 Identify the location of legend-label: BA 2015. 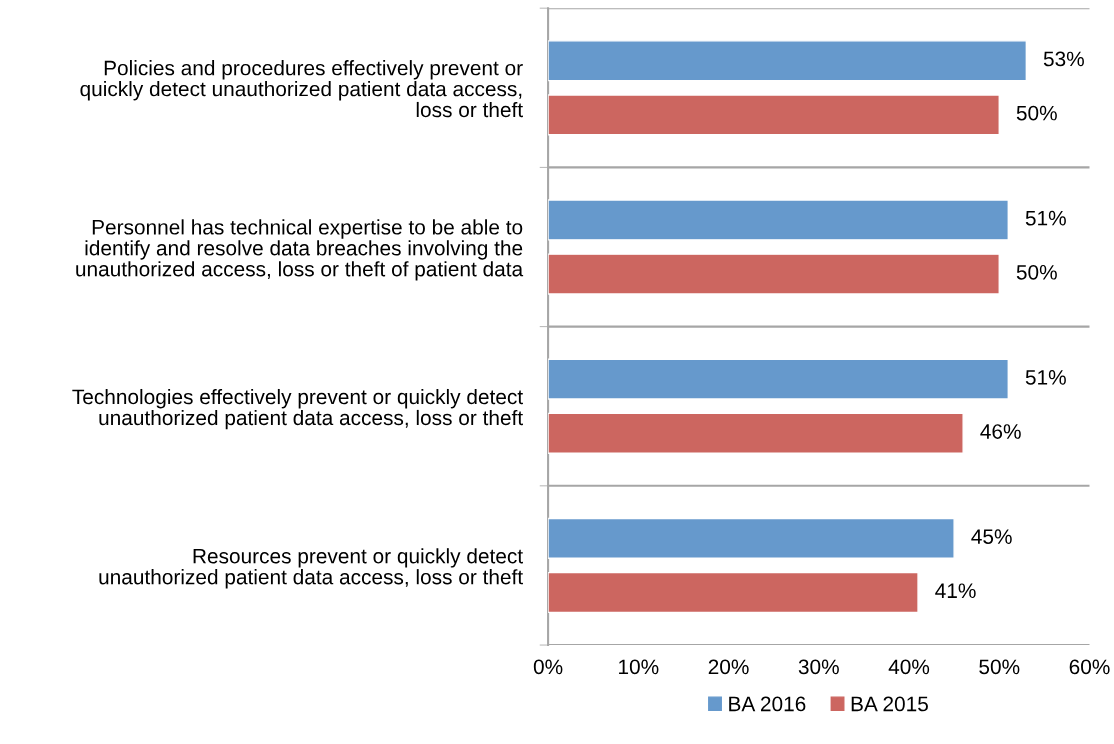
(889, 704).